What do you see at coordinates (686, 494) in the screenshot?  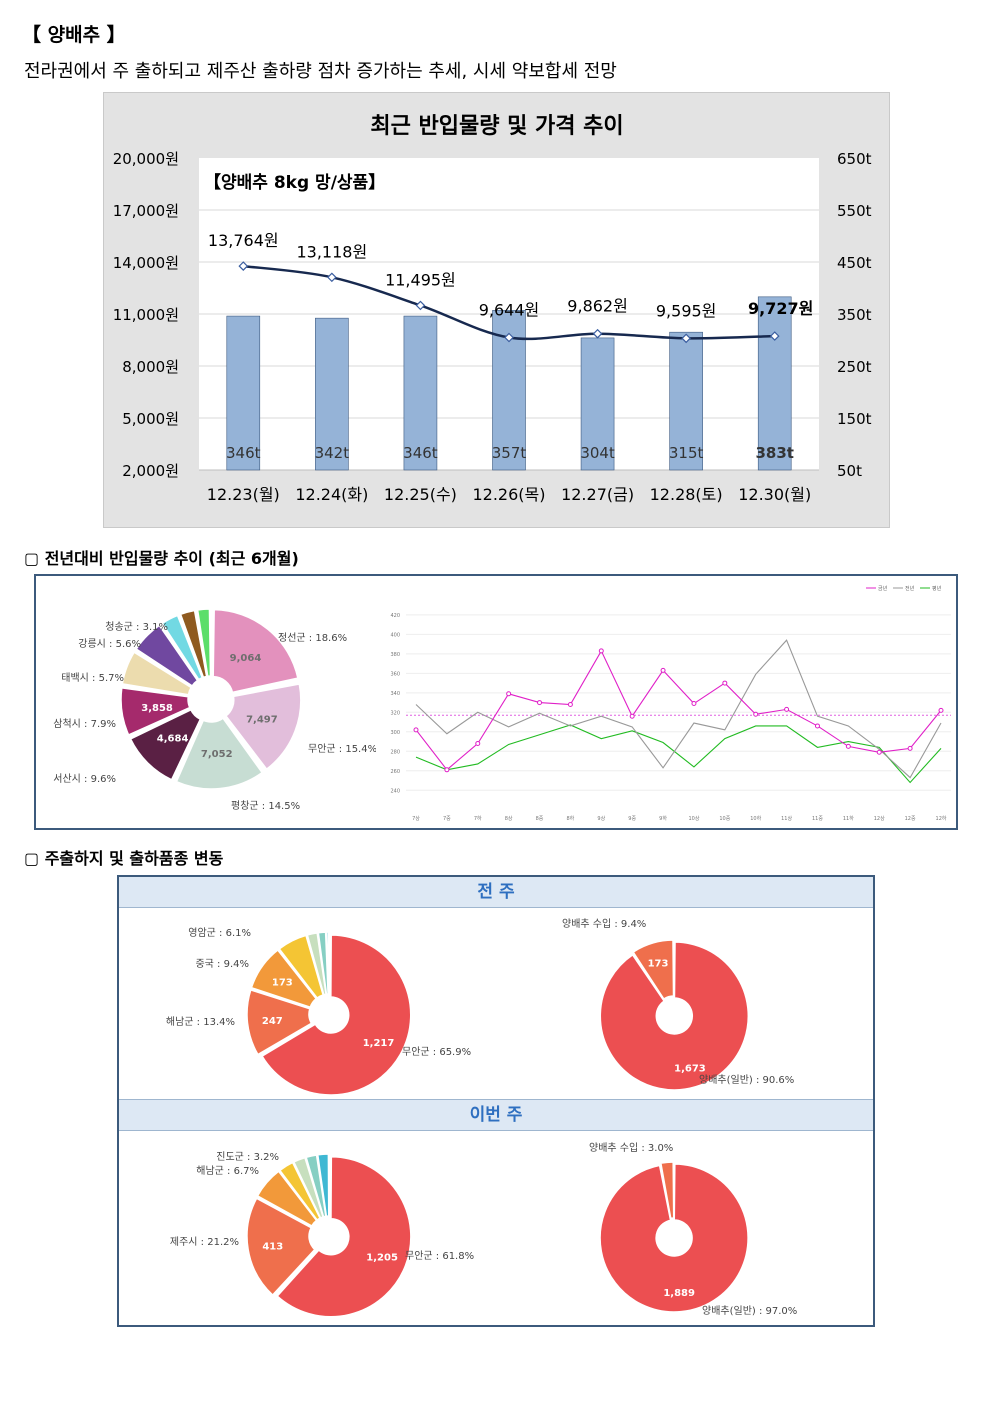 I see `x-axis-tick: 12.28(토)` at bounding box center [686, 494].